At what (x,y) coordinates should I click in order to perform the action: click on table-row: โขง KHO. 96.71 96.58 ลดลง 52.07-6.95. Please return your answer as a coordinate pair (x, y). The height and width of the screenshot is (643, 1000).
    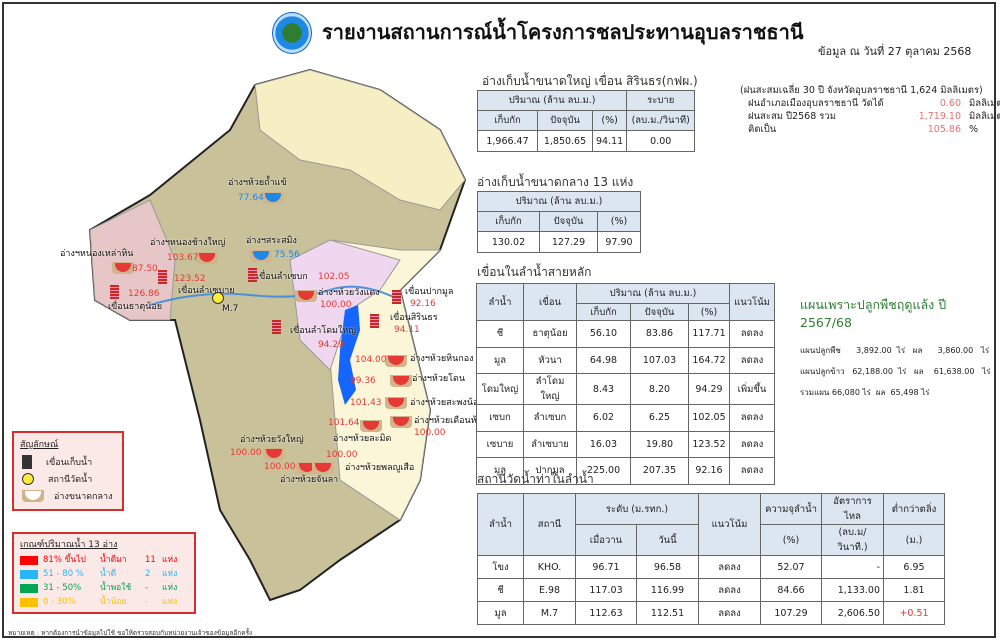
    Looking at the image, I should click on (711, 567).